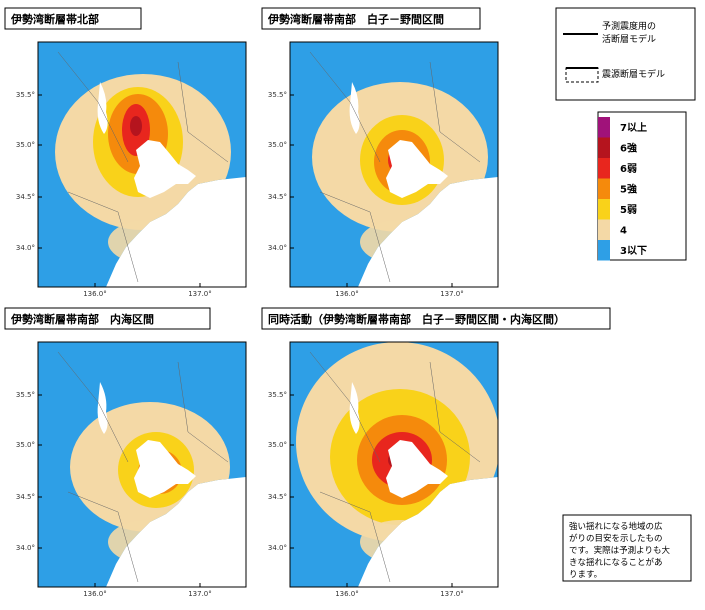 Image resolution: width=705 pixels, height=610 pixels. What do you see at coordinates (628, 210) in the screenshot?
I see `scale-label: 5弱` at bounding box center [628, 210].